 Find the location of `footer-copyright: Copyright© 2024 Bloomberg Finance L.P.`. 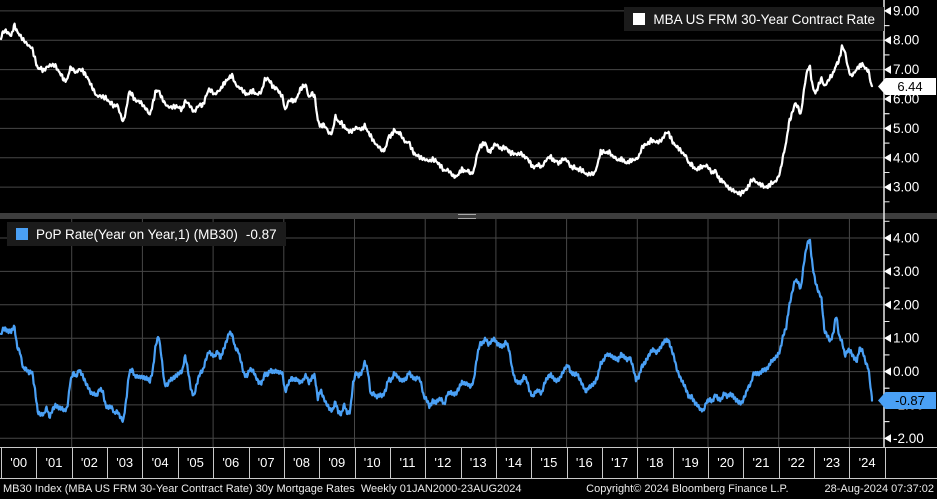

footer-copyright: Copyright© 2024 Bloomberg Finance L.P. is located at coordinates (687, 488).